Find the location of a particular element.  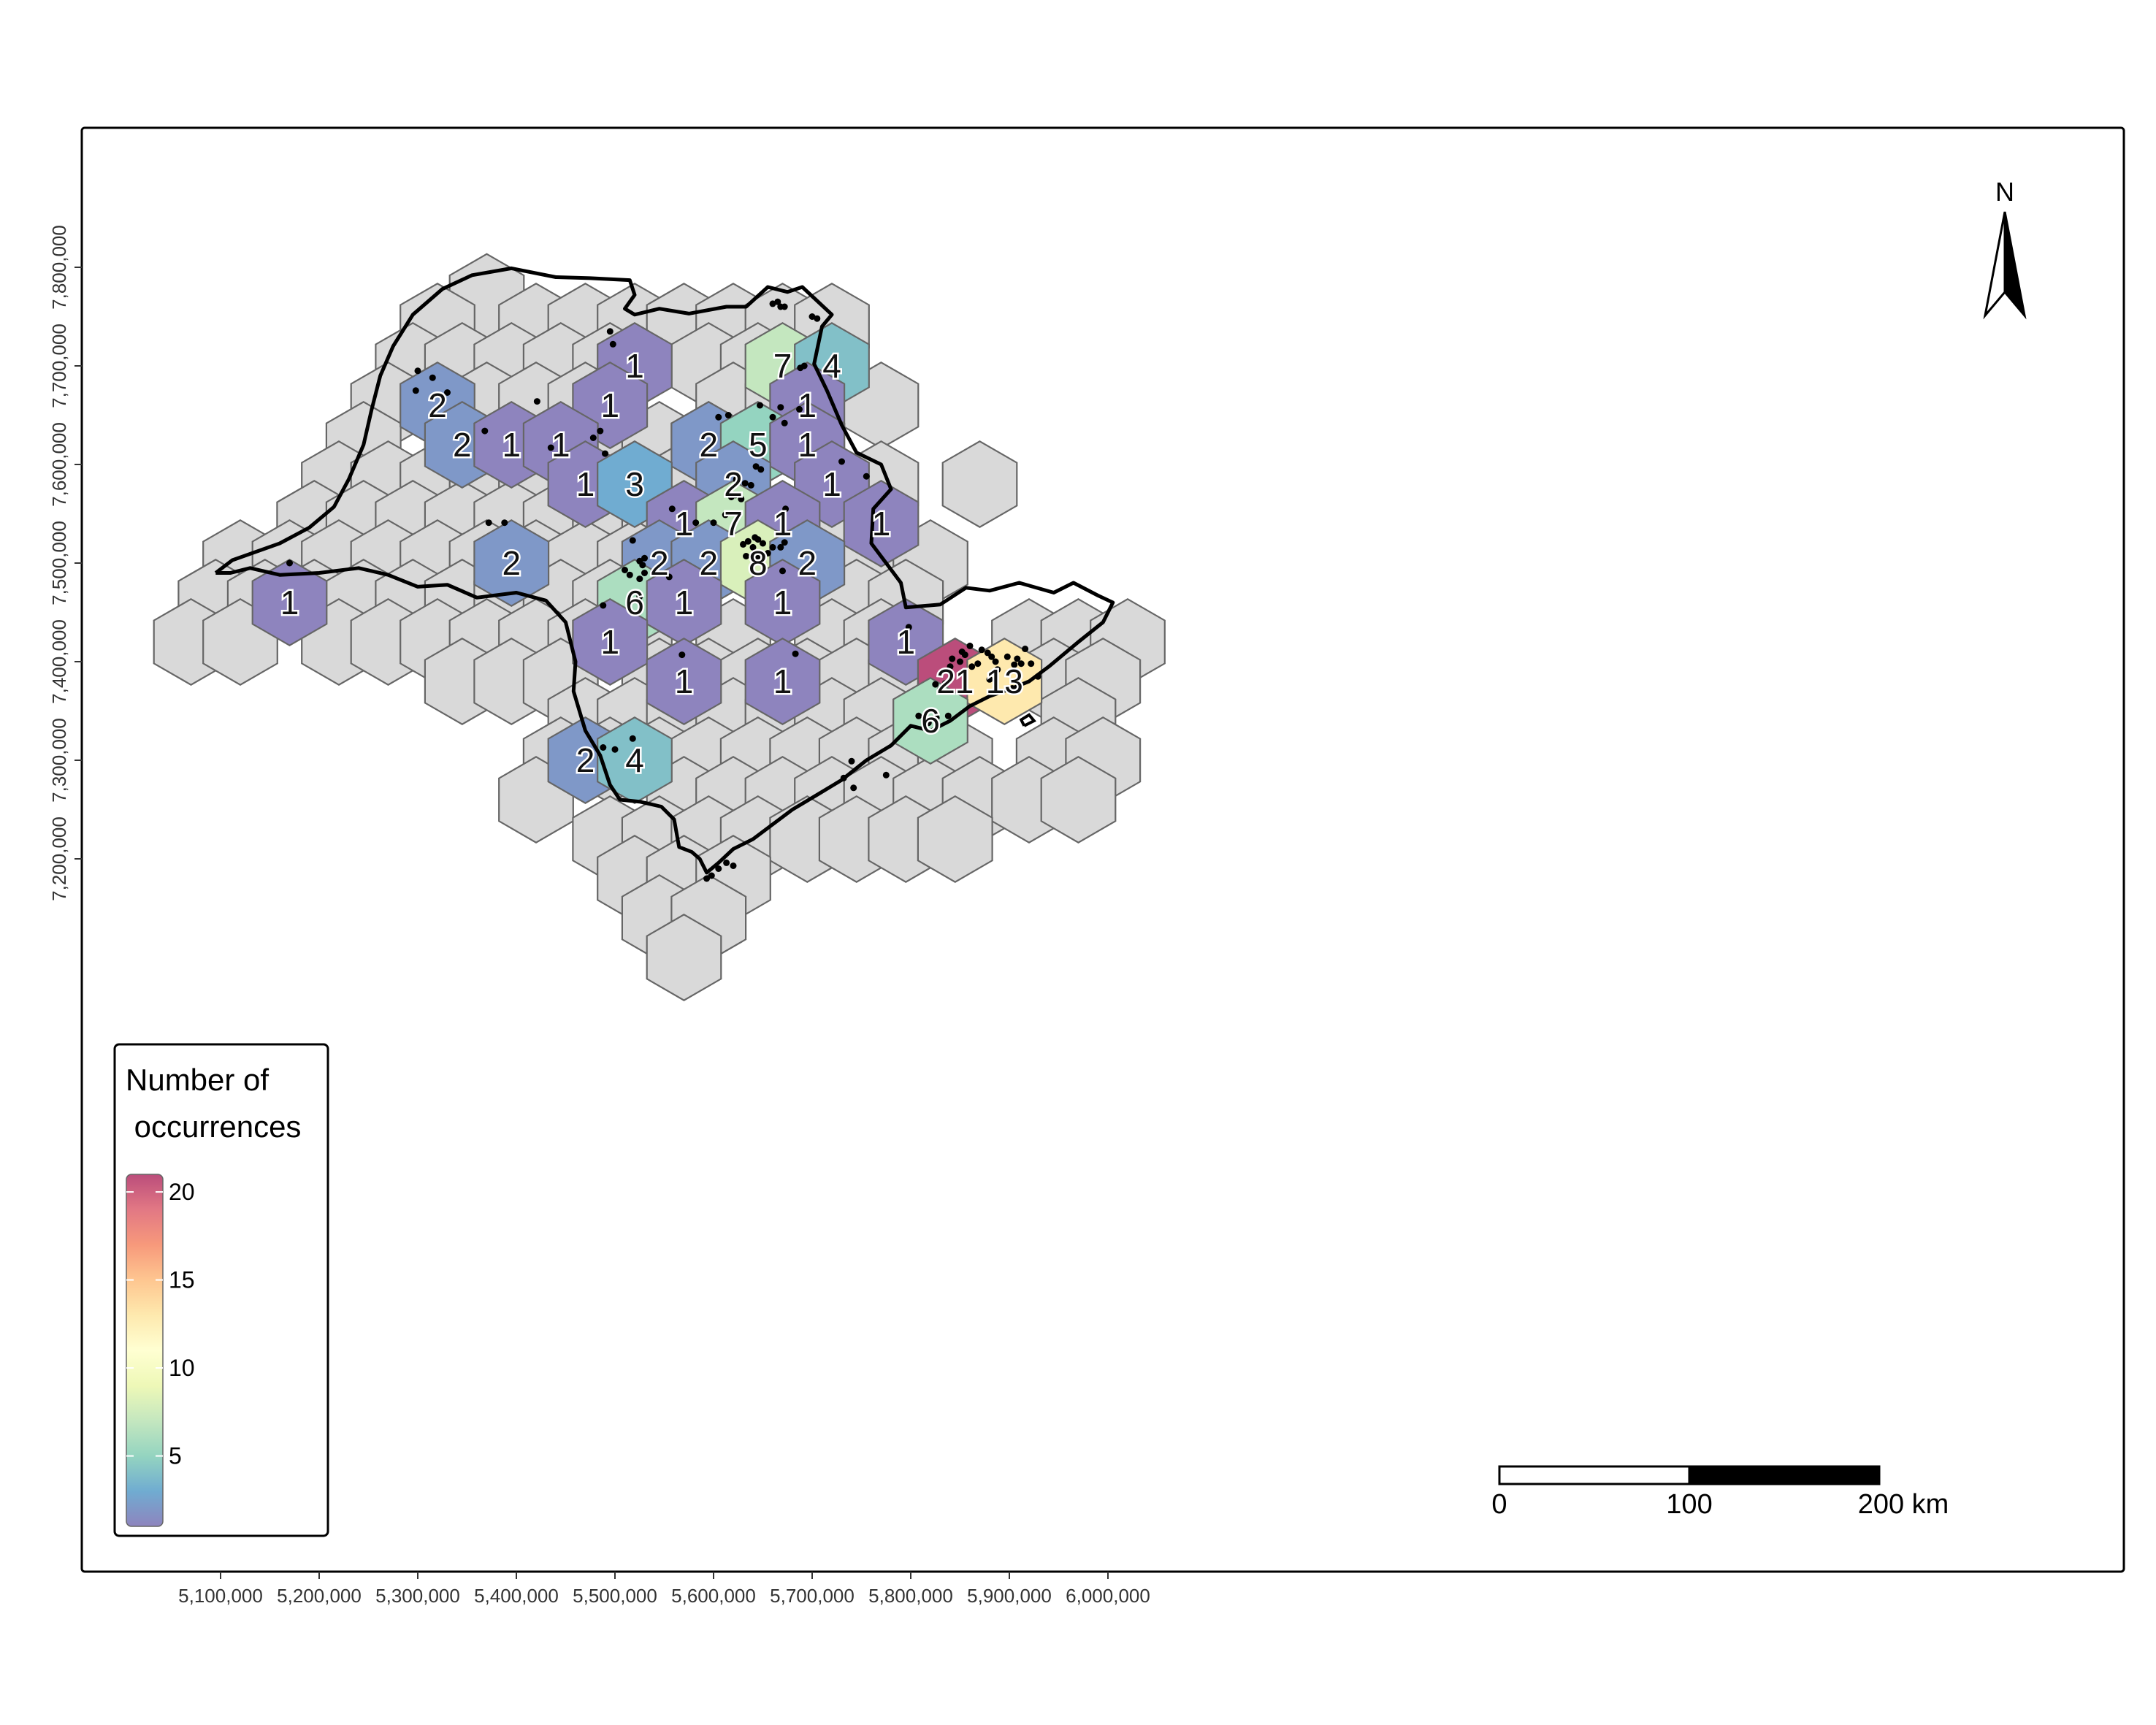

scale-bar-white-segment is located at coordinates (1595, 1475).